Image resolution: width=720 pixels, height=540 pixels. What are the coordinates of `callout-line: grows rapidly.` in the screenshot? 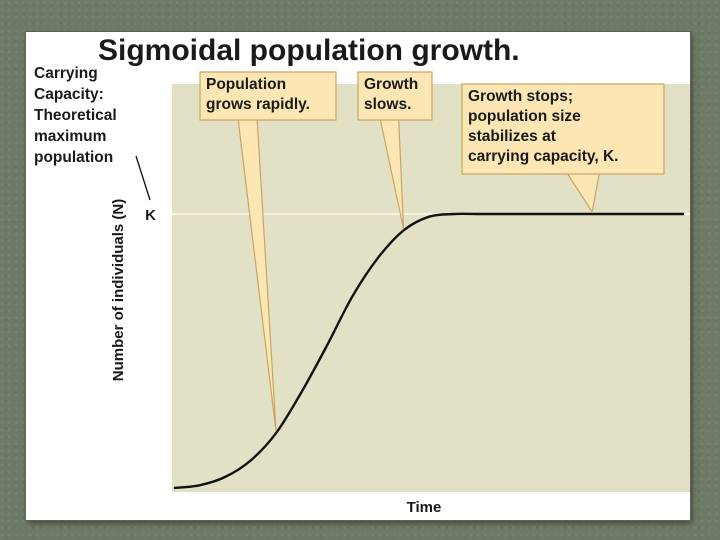 It's located at (258, 104).